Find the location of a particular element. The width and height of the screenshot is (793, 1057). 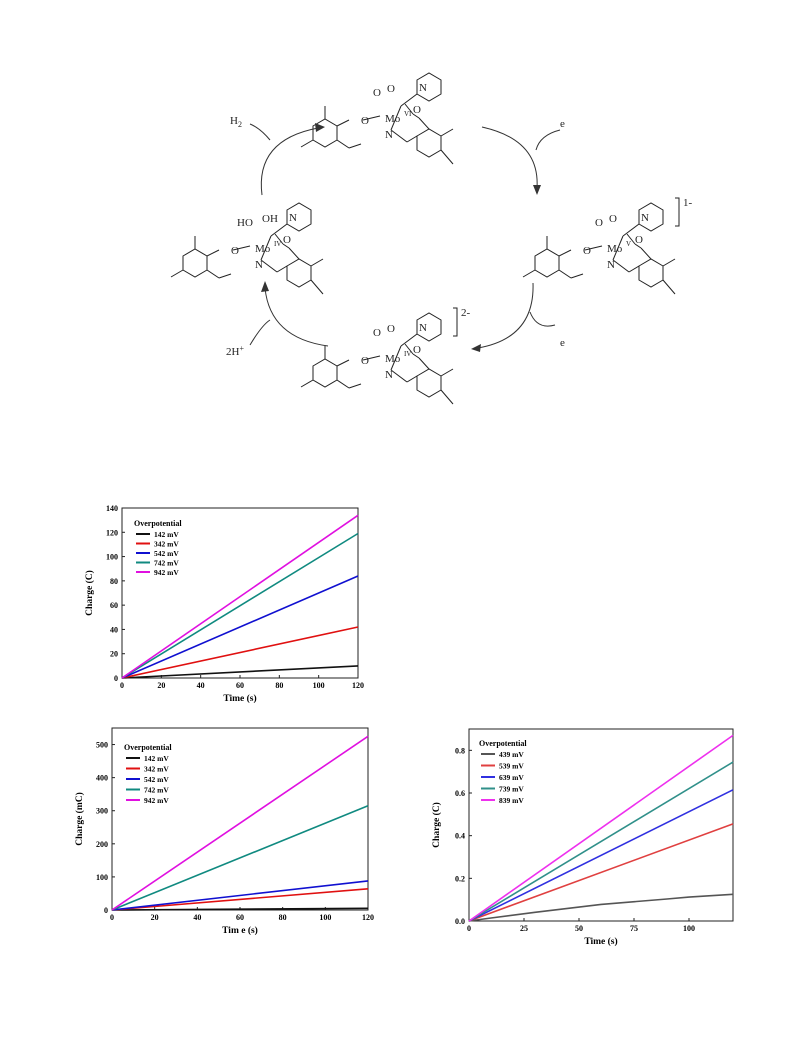

arrow-bottom-left is located at coordinates (296, 317).